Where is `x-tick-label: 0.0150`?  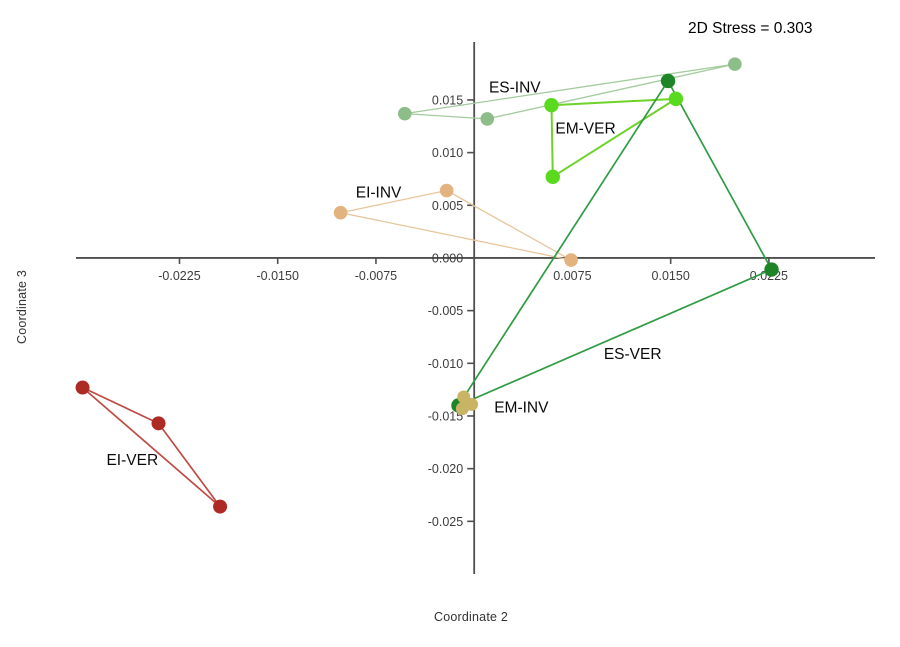
x-tick-label: 0.0150 is located at coordinates (671, 276).